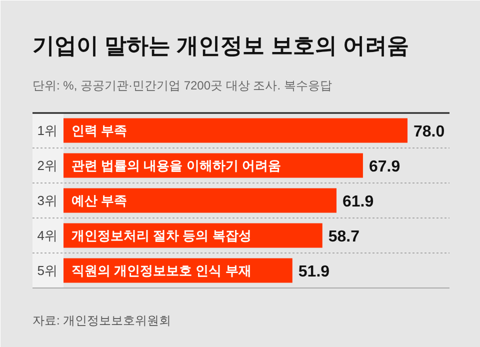 The image size is (480, 347). I want to click on data-label: 78.0, so click(429, 132).